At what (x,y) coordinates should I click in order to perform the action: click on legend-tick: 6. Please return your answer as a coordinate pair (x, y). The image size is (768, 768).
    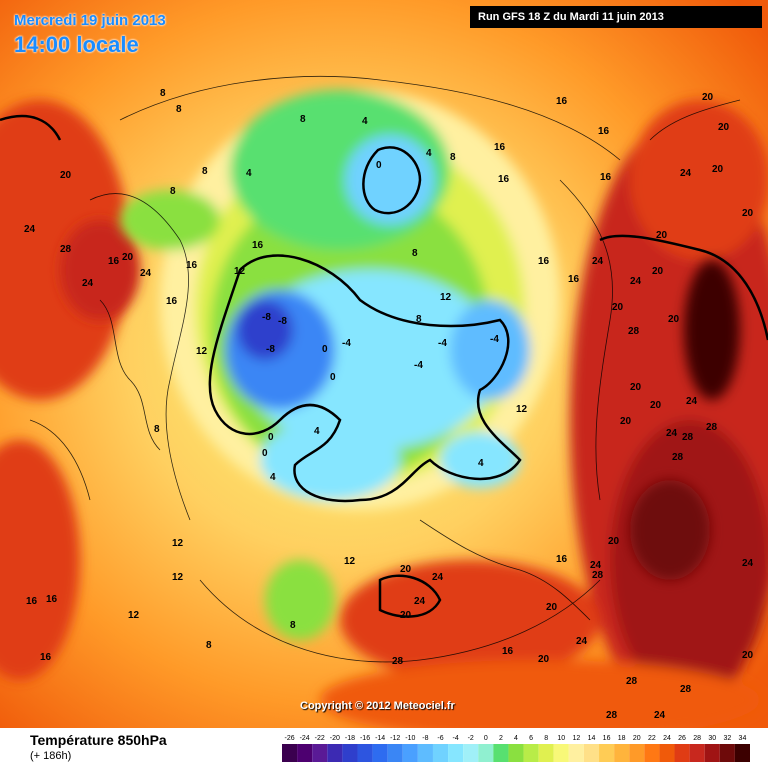
    Looking at the image, I should click on (531, 738).